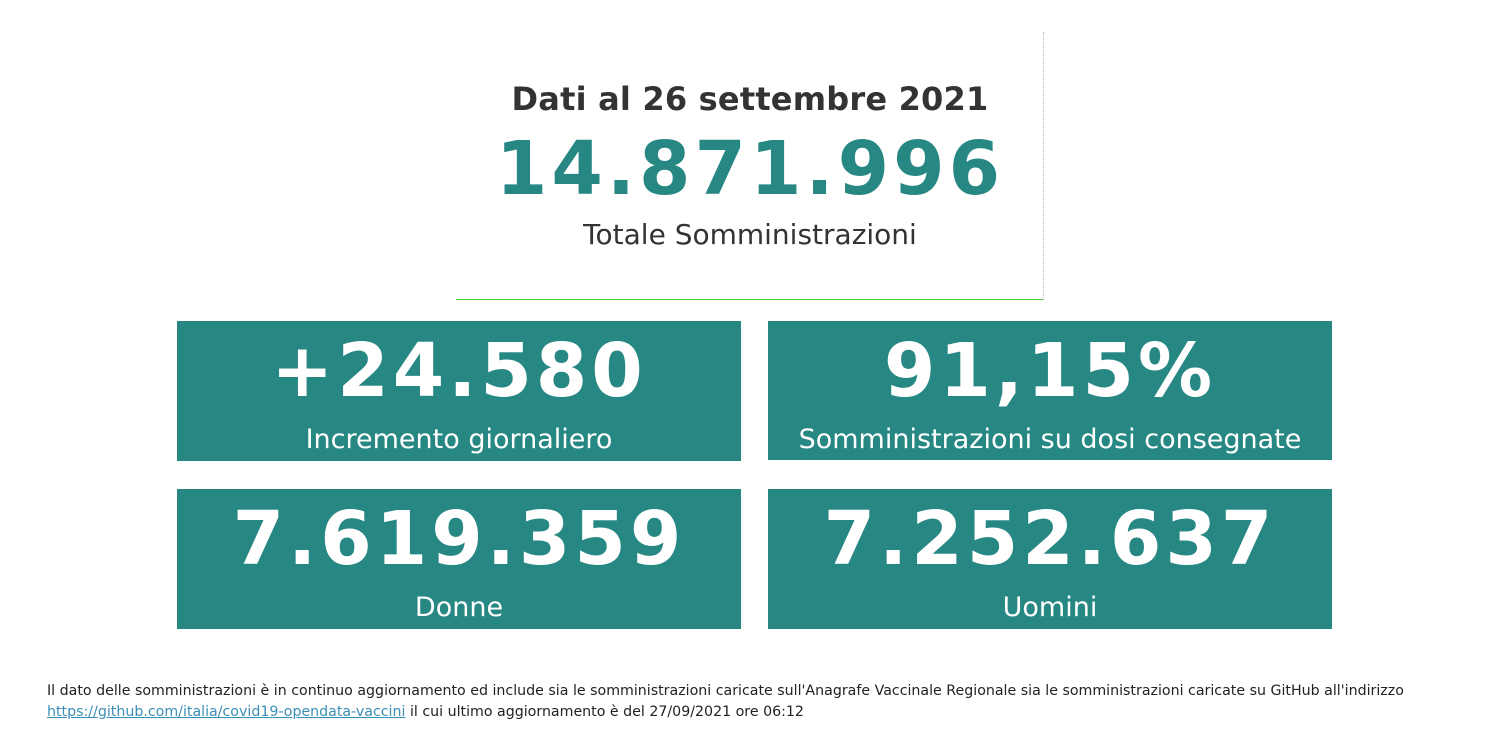  Describe the element at coordinates (750, 169) in the screenshot. I see `total-administrations-value: 14.871.996` at that location.